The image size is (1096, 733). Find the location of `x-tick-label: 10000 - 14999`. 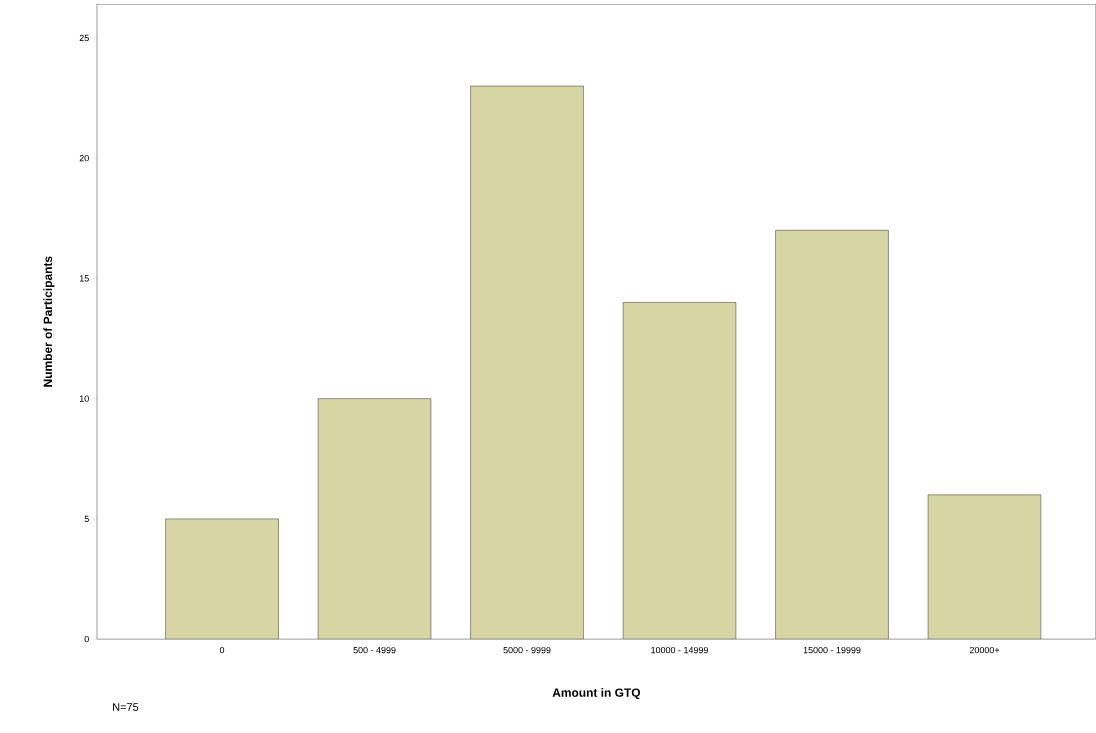

x-tick-label: 10000 - 14999 is located at coordinates (679, 650).